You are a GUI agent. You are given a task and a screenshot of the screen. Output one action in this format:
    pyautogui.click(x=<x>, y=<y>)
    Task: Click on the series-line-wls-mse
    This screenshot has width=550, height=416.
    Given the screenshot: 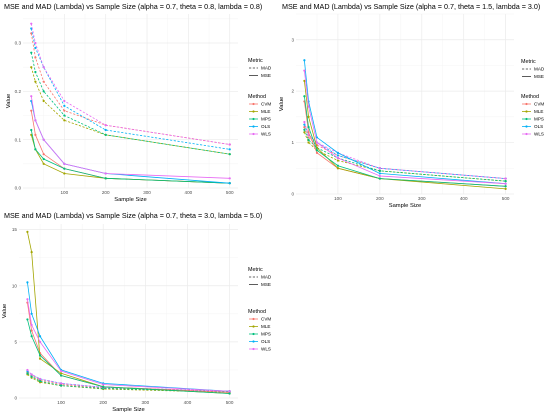 What is the action you would take?
    pyautogui.click(x=128, y=345)
    